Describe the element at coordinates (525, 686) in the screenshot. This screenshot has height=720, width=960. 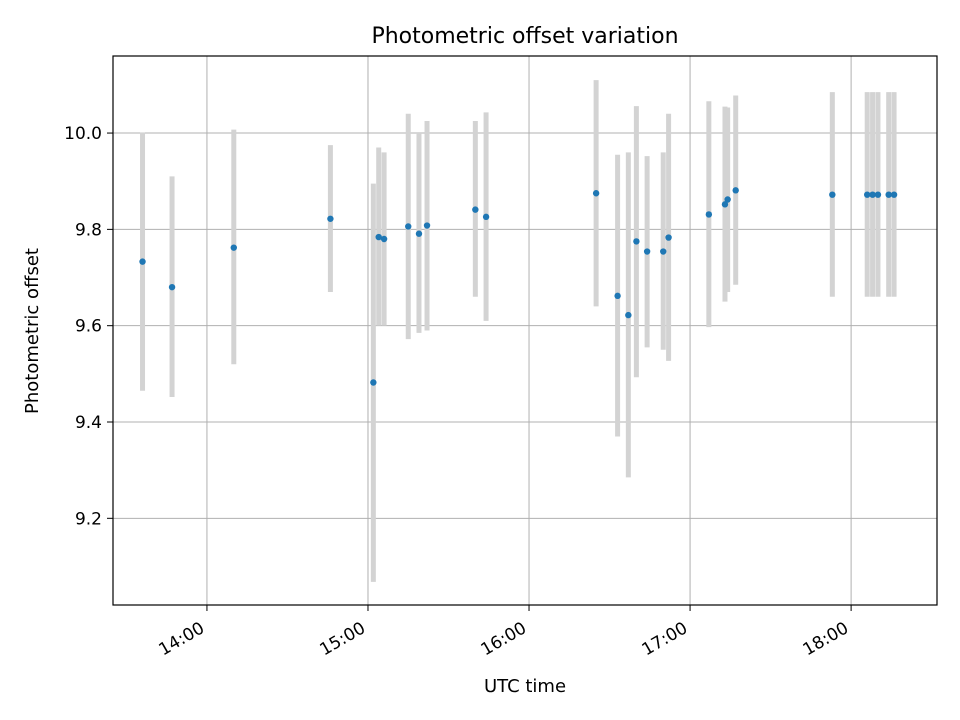
I see `x-axis-label: UTC time` at that location.